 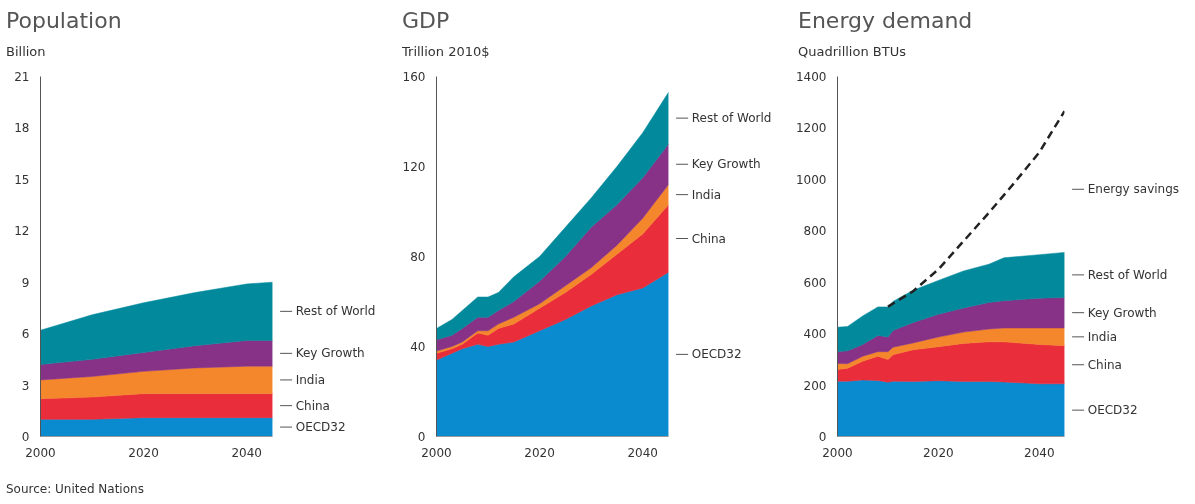 I want to click on y-tick-label: 6, so click(x=25, y=334).